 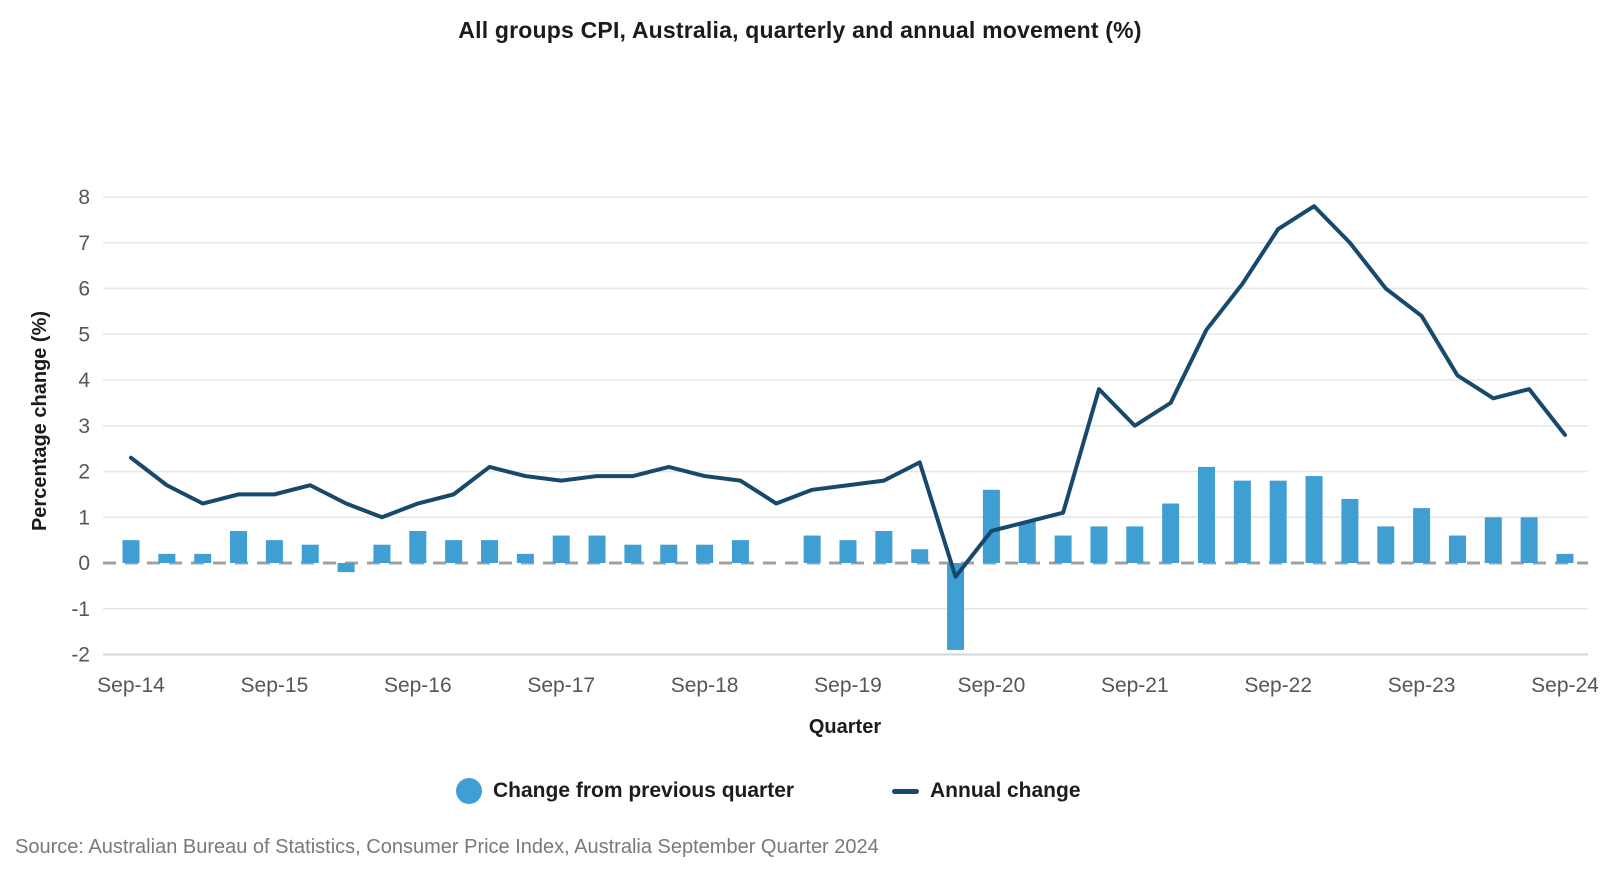 What do you see at coordinates (84, 426) in the screenshot?
I see `y-tick-label-3: 3` at bounding box center [84, 426].